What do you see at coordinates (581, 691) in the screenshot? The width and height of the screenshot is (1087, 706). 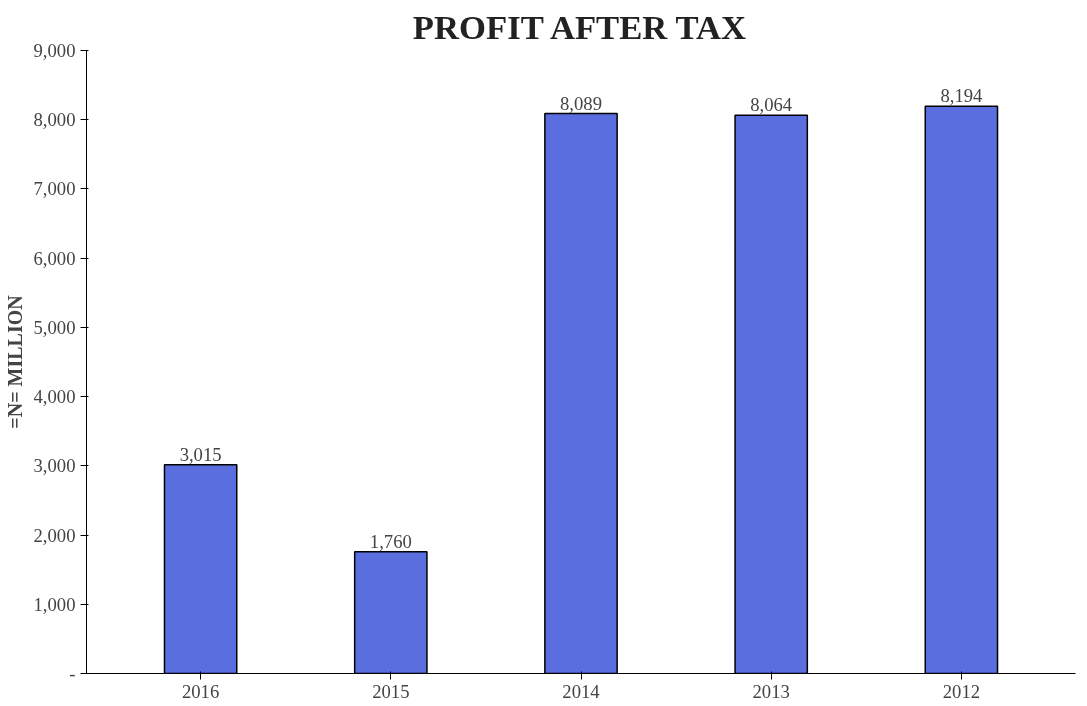 I see `x-tick-label: 2014` at bounding box center [581, 691].